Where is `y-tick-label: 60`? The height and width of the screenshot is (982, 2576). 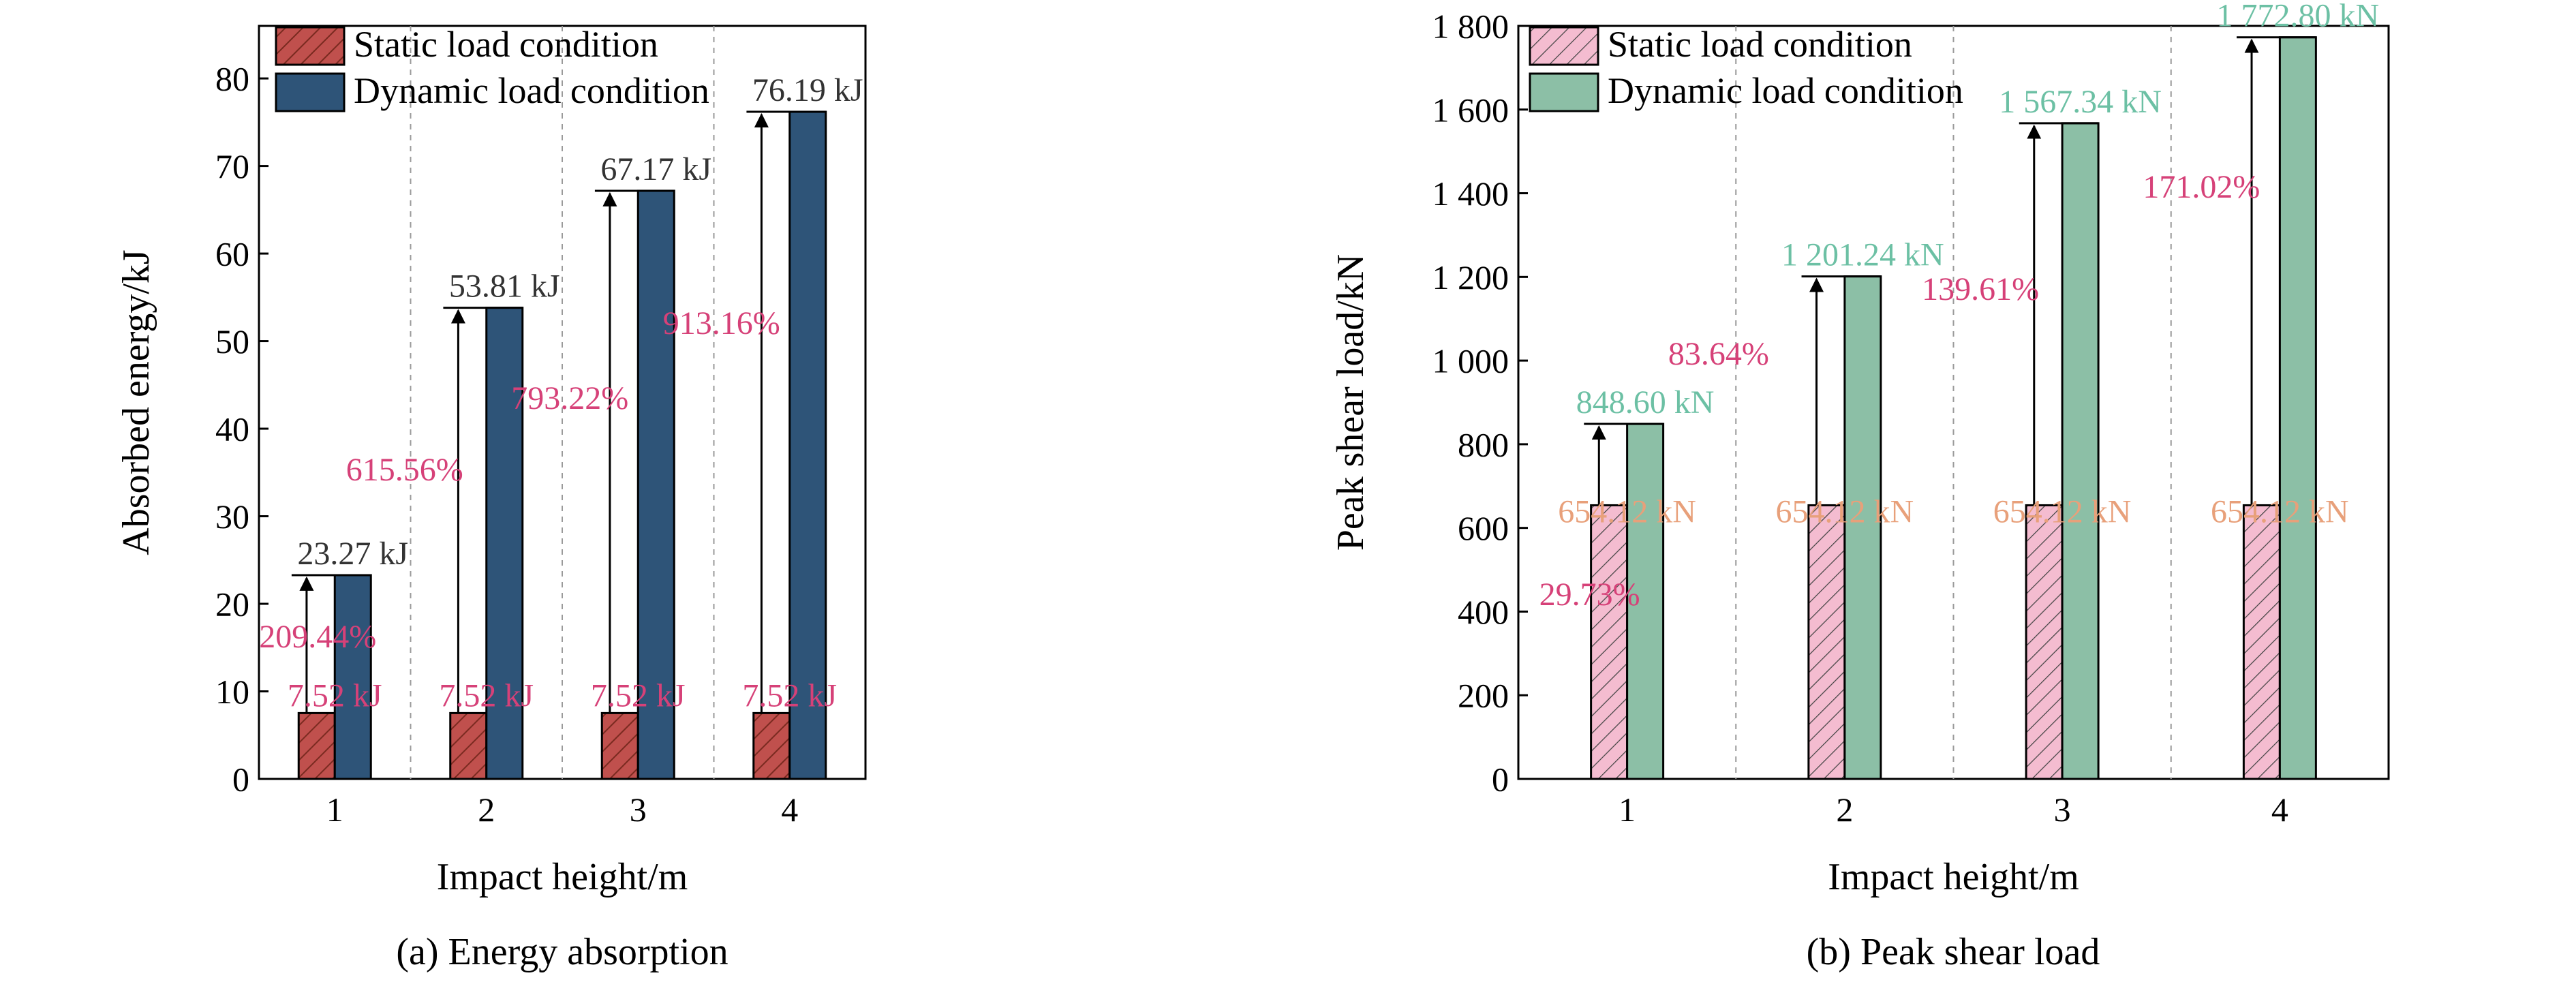
y-tick-label: 60 is located at coordinates (232, 254).